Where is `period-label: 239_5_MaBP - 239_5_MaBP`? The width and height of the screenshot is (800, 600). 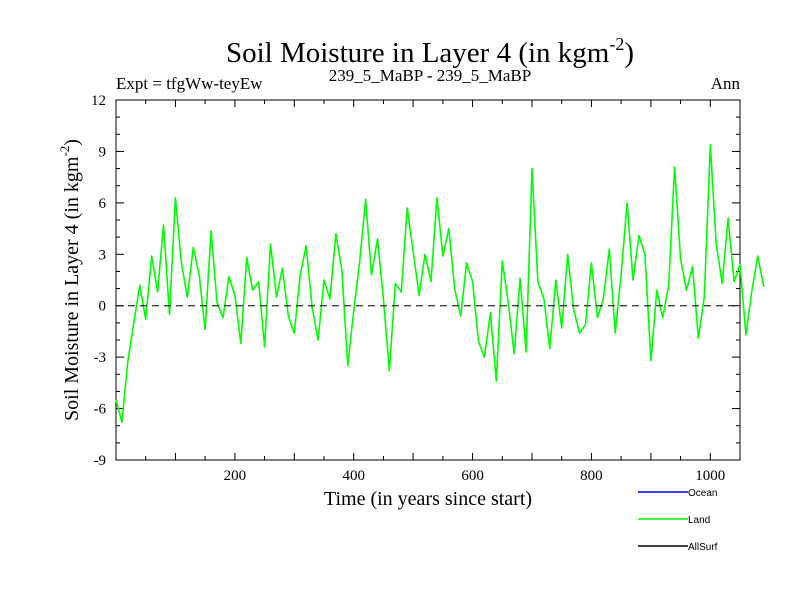 period-label: 239_5_MaBP - 239_5_MaBP is located at coordinates (430, 75).